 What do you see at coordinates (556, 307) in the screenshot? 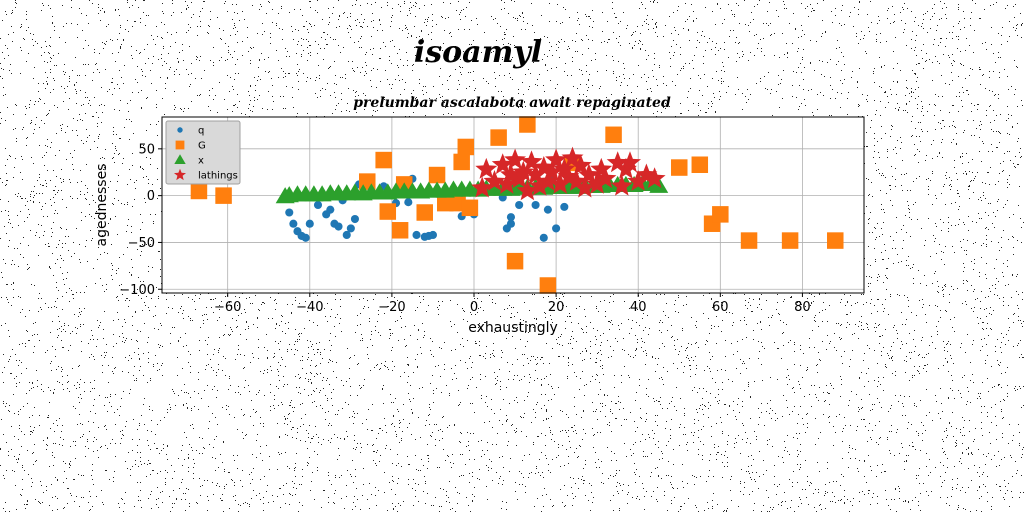
I see `x-tick-label: 20` at bounding box center [556, 307].